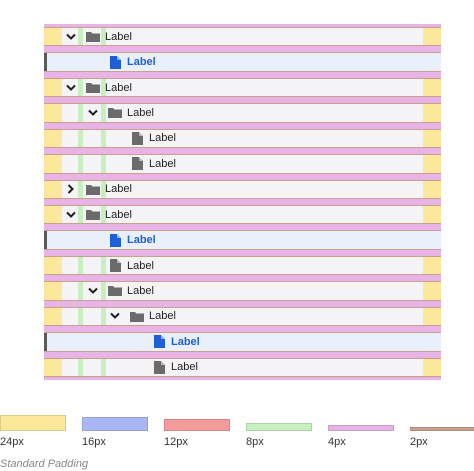 Image resolution: width=474 pixels, height=471 pixels. I want to click on legend-label: 8px, so click(255, 442).